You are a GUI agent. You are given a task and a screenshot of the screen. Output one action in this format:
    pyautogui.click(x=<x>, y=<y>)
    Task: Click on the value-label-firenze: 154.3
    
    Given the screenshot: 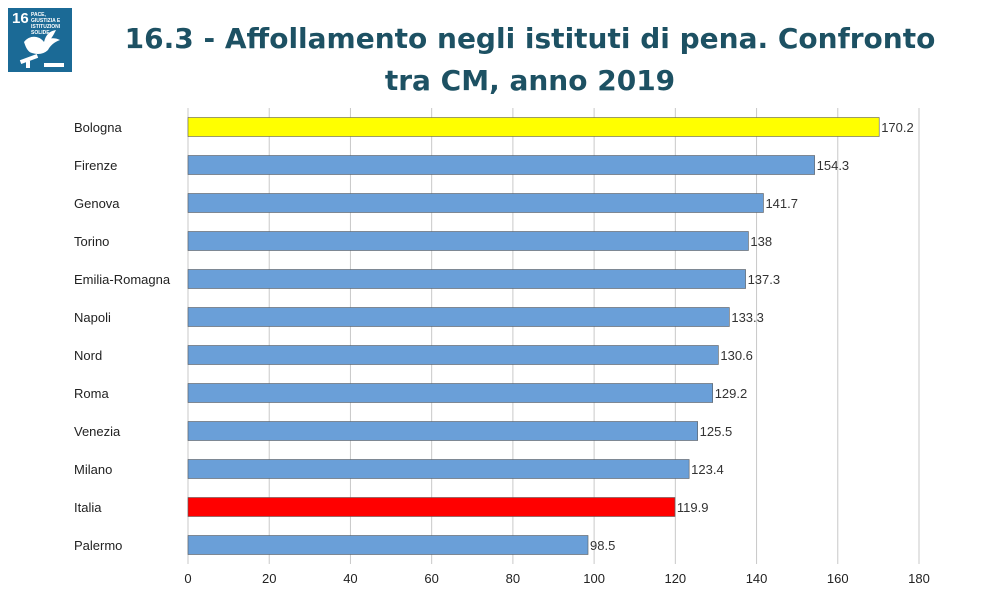 What is the action you would take?
    pyautogui.click(x=833, y=165)
    